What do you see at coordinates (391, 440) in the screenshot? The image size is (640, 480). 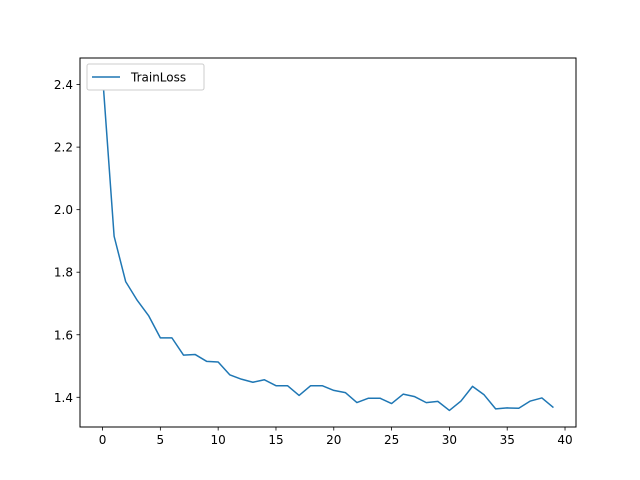 I see `x-tick-label: 25` at bounding box center [391, 440].